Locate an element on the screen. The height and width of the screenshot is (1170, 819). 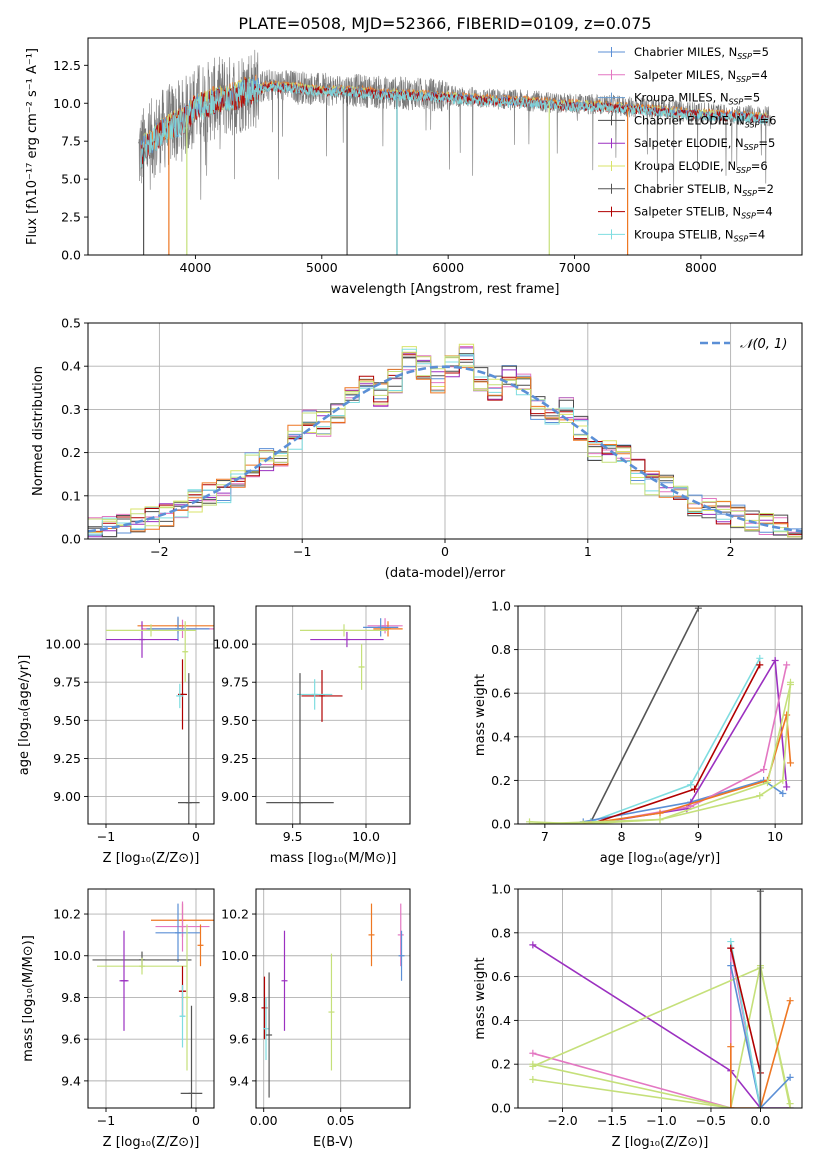
massweight_vs_Z-frame is located at coordinates (660, 998).